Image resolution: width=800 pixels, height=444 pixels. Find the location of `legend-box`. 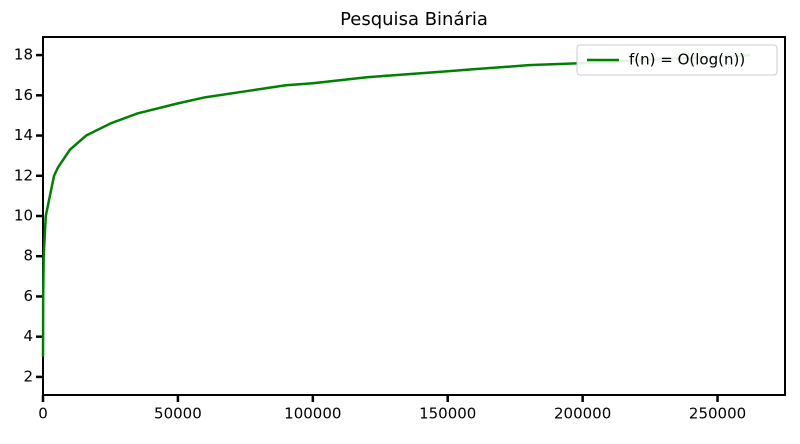

legend-box is located at coordinates (677, 60).